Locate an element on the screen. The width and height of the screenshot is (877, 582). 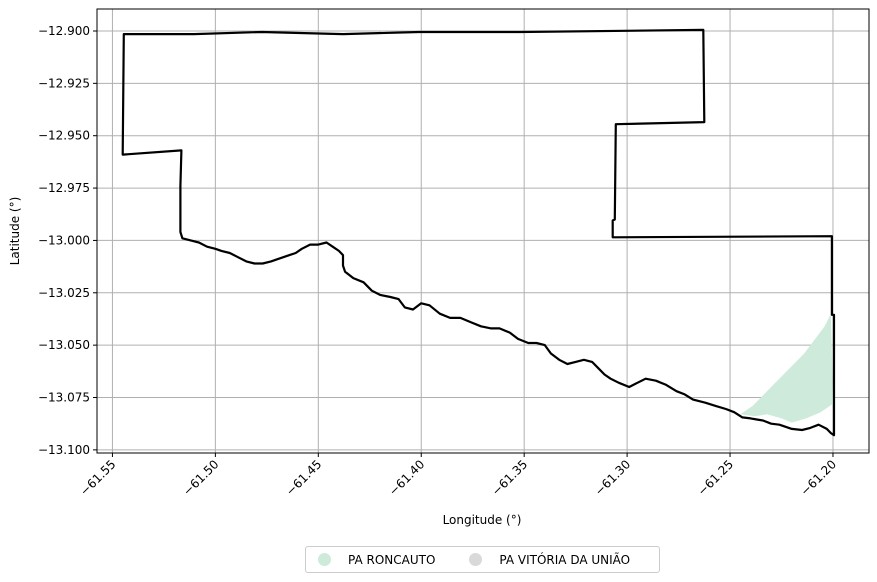
y-axis-title: Latitude (°) is located at coordinates (15, 231).